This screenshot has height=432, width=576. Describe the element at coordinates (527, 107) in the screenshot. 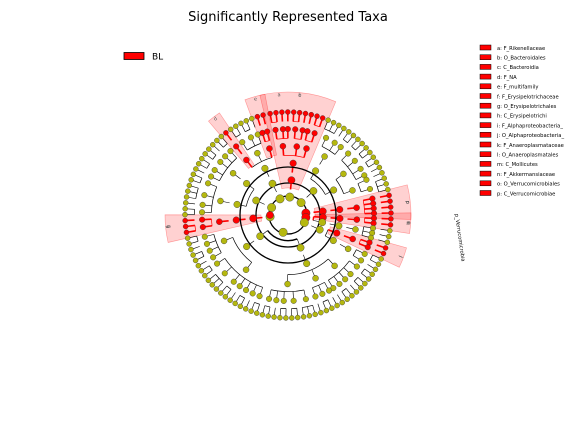

I see `clade-key-g: g: O_Erysipelotrichales` at that location.